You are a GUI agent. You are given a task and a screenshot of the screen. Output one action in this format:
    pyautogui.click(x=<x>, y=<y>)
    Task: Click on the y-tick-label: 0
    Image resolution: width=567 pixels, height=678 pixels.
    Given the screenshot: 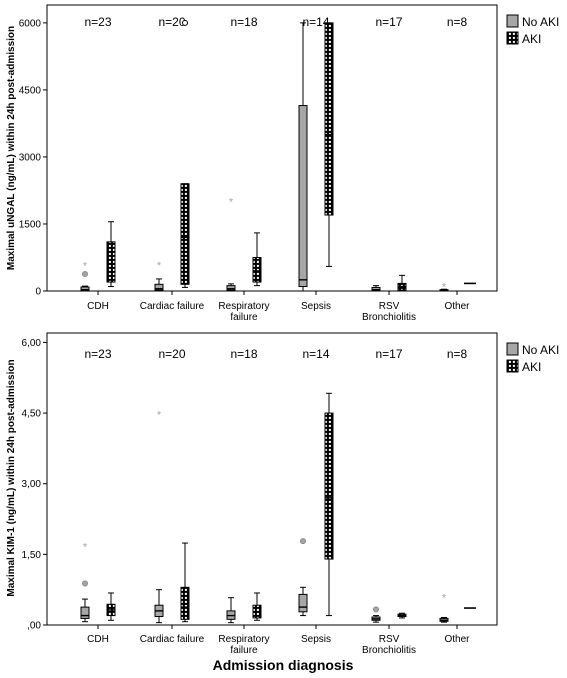 What is the action you would take?
    pyautogui.click(x=38, y=292)
    